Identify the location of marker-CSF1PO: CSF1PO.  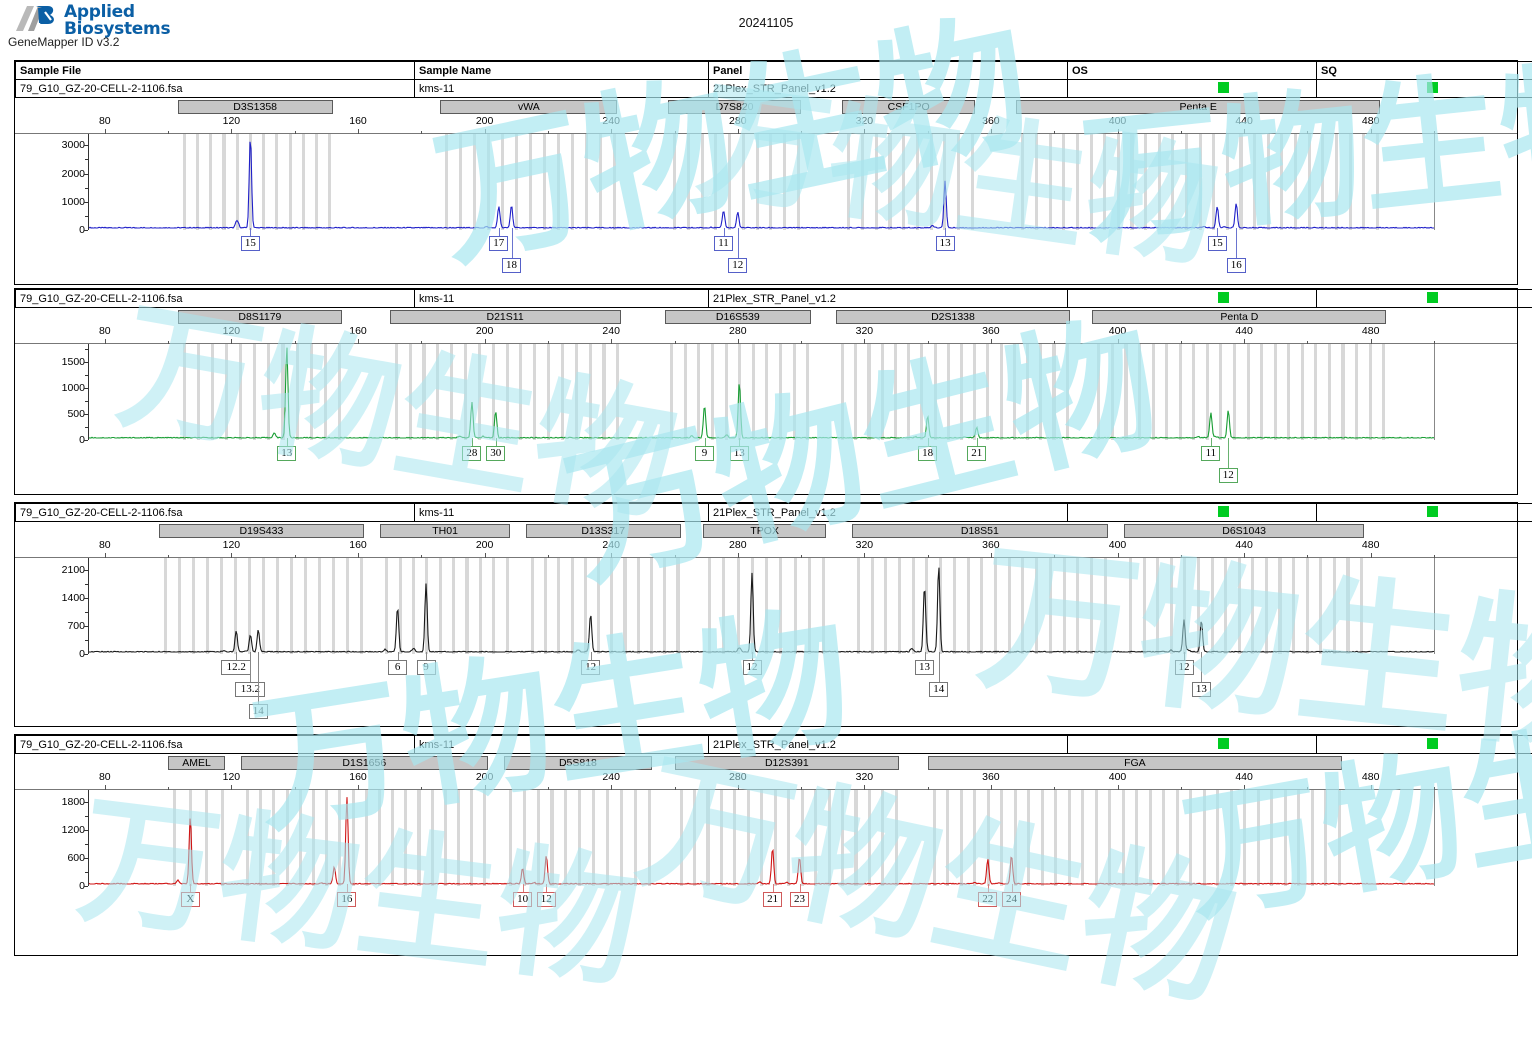
(908, 107).